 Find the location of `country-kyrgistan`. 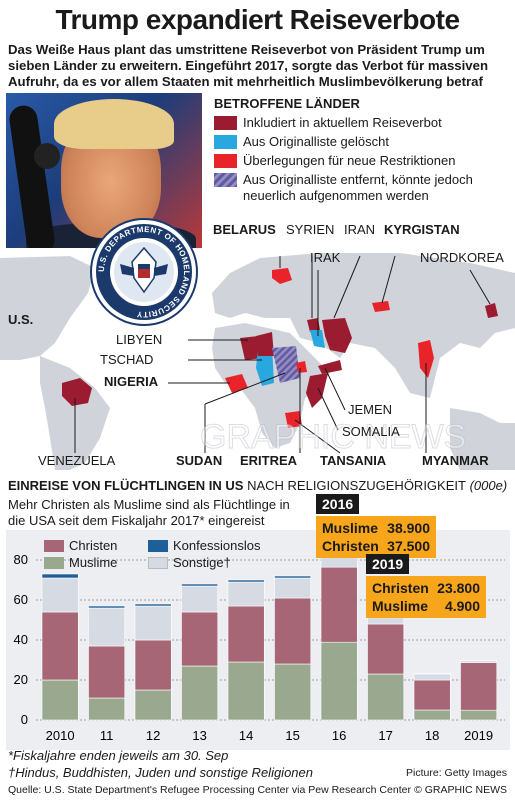

country-kyrgistan is located at coordinates (381, 306).